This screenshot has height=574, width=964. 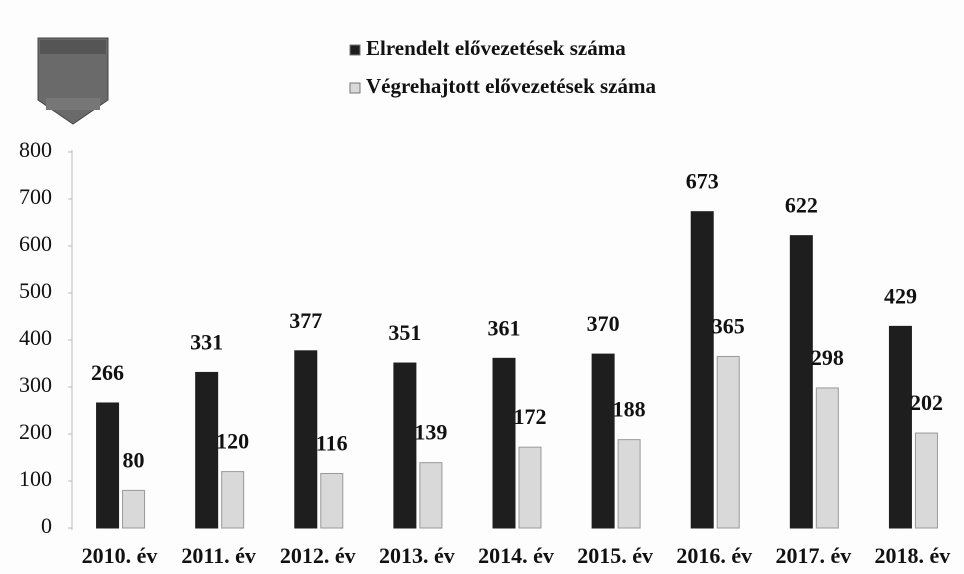 What do you see at coordinates (35, 149) in the screenshot?
I see `y-tick-label: 800` at bounding box center [35, 149].